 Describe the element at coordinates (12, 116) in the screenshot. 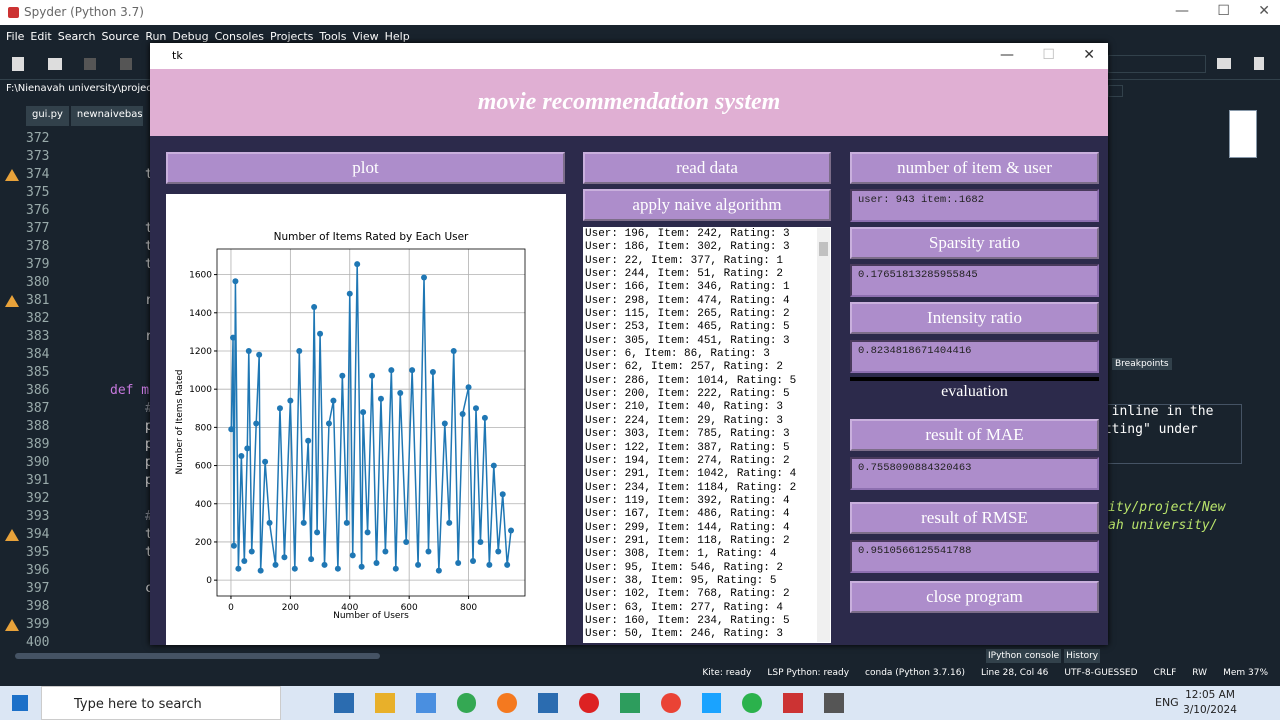

I see `tab-icon` at that location.